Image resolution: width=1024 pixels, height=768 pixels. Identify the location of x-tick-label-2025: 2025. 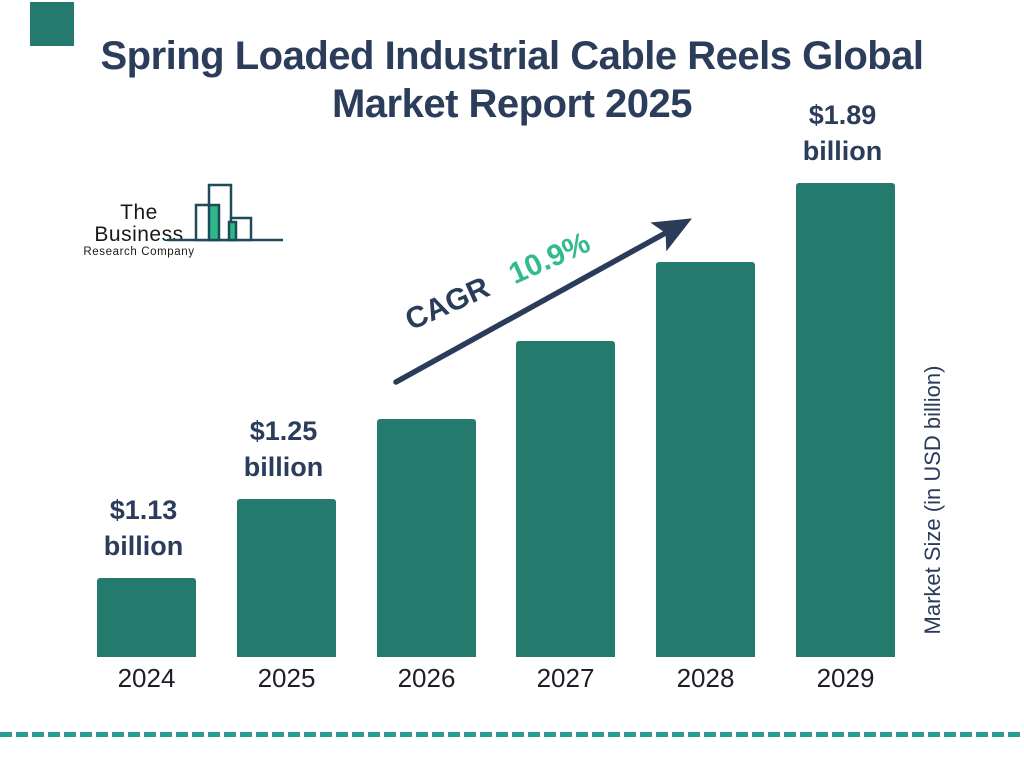
(286, 678).